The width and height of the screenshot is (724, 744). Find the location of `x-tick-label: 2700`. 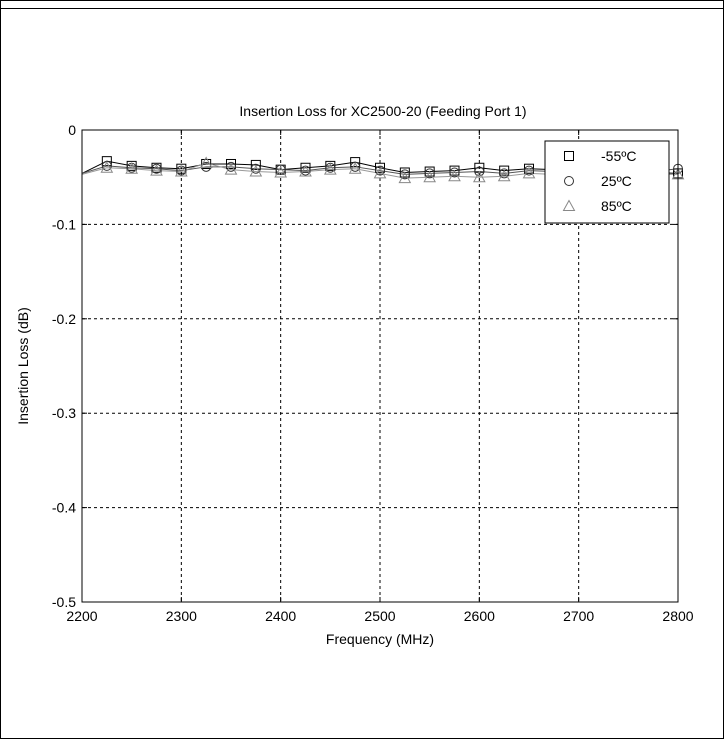

x-tick-label: 2700 is located at coordinates (578, 616).